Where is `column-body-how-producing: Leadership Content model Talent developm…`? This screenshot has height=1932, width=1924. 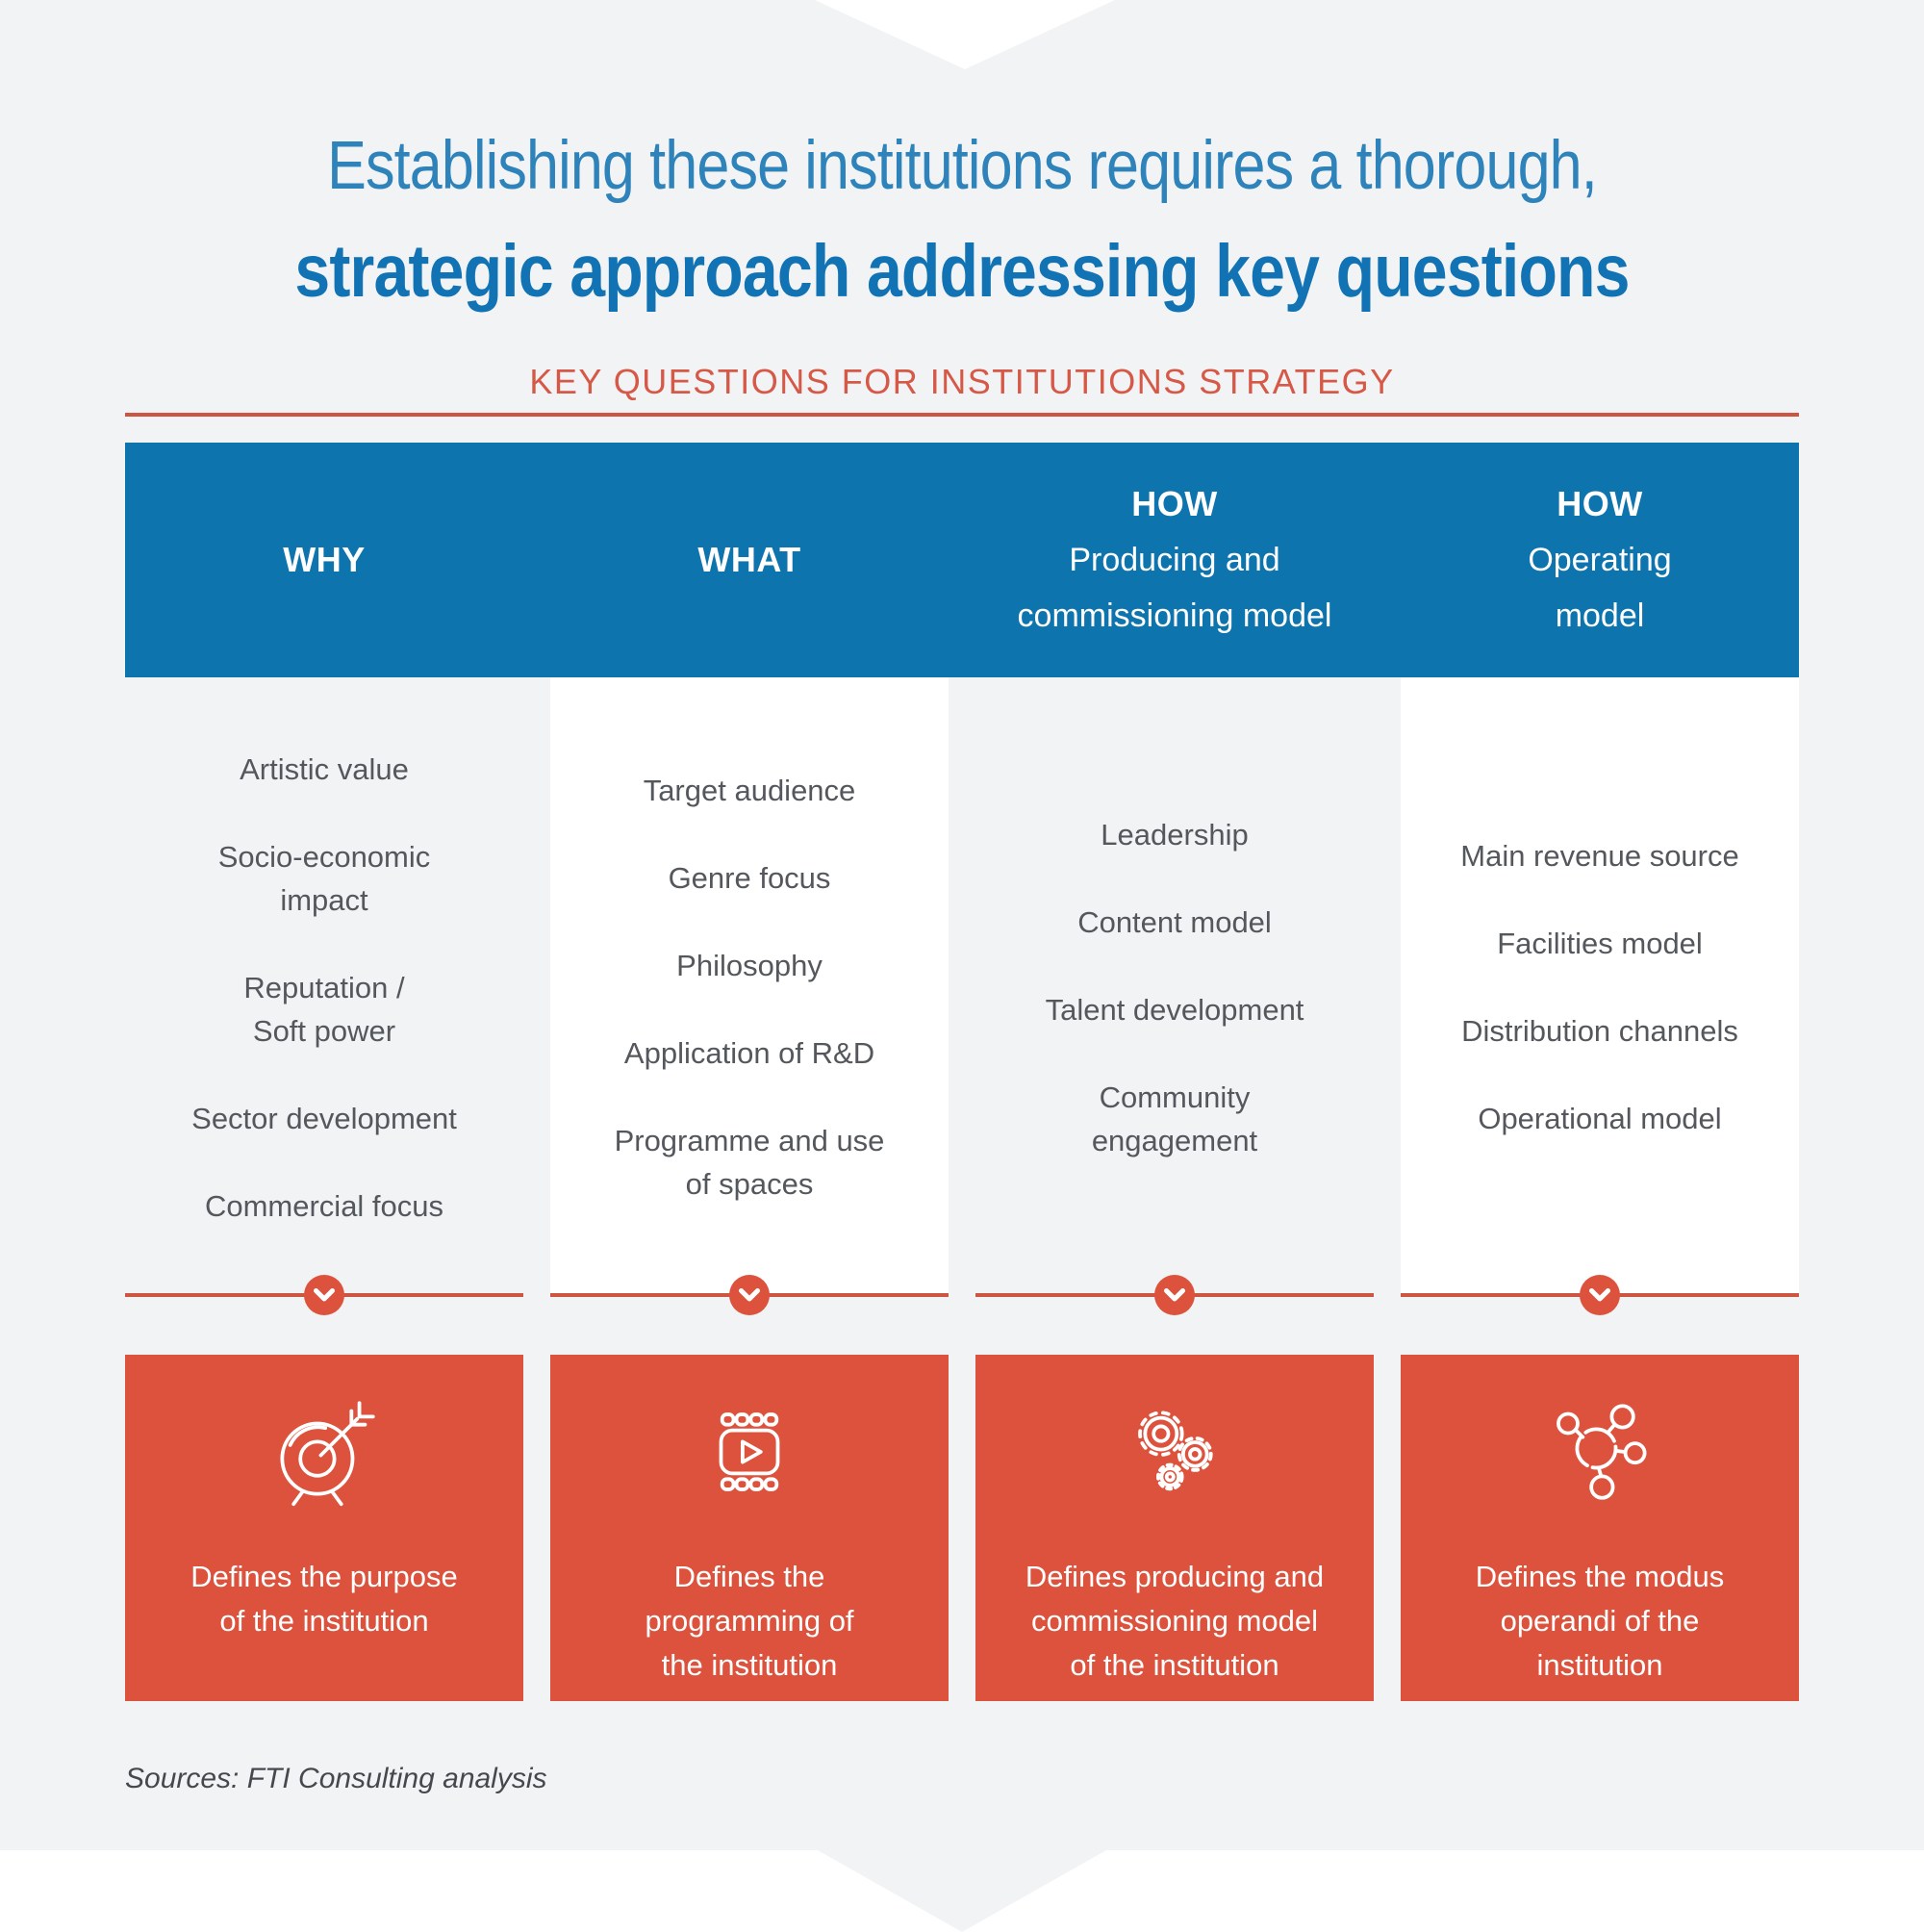
column-body-how-producing: Leadership Content model Talent developm… is located at coordinates (1175, 987).